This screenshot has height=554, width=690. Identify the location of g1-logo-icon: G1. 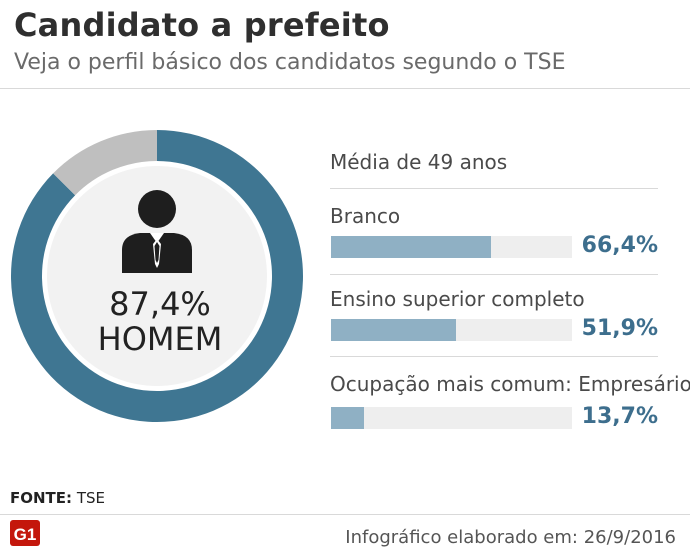
(25, 533).